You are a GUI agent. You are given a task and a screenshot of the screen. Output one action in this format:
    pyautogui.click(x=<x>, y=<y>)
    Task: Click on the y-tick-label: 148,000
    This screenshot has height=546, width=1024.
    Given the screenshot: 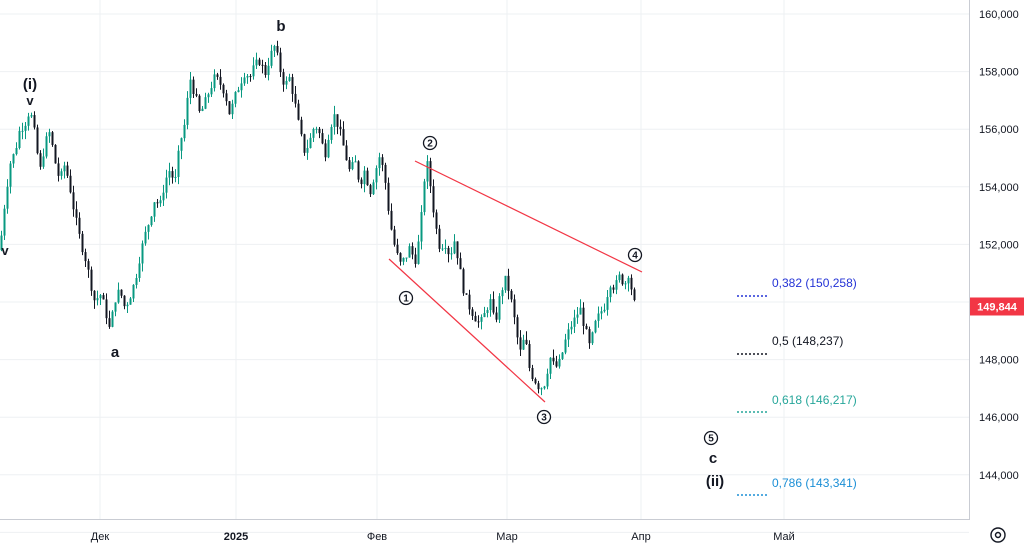 What is the action you would take?
    pyautogui.click(x=999, y=361)
    